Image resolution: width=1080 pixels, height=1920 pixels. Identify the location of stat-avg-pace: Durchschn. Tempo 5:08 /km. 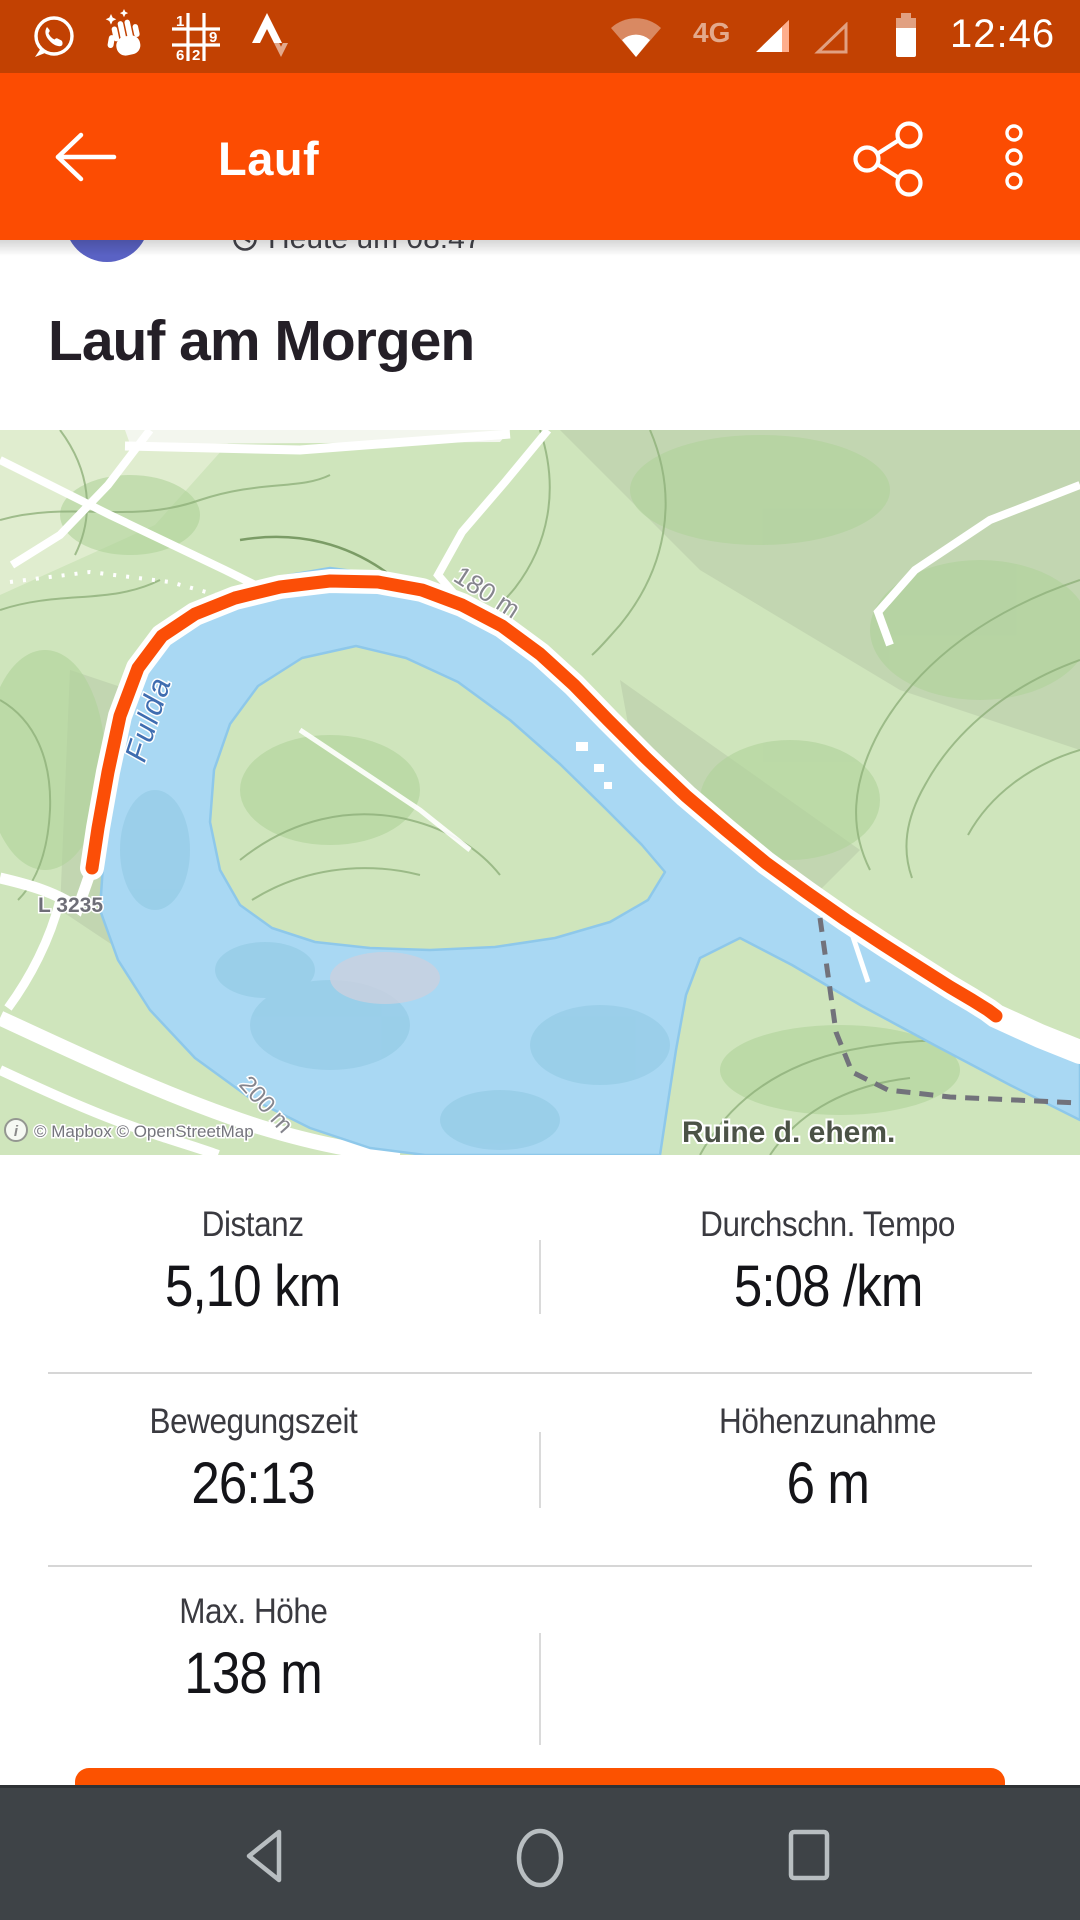
(827, 1262).